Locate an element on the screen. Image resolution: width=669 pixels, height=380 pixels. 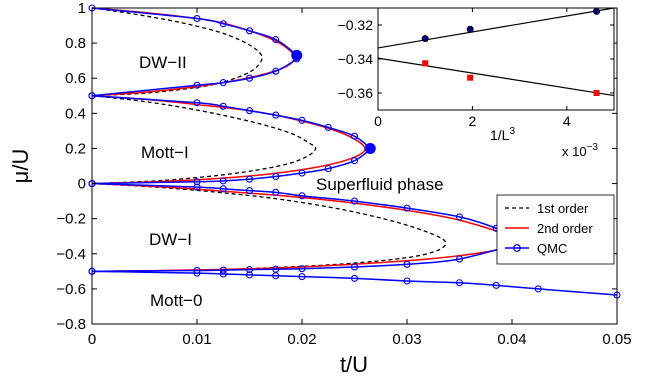
region-label-dw1: DW−I is located at coordinates (170, 239).